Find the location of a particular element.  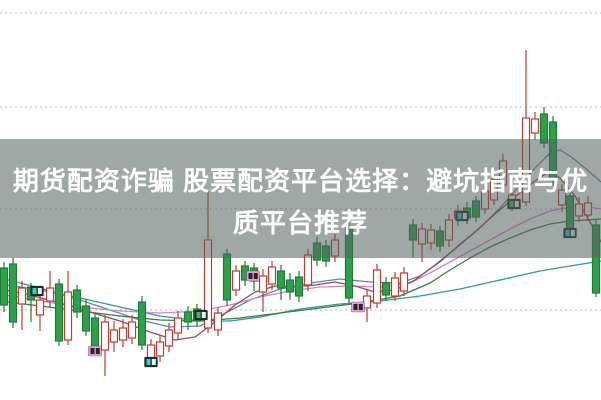

title-line-2: 质平台推荐 is located at coordinates (300, 222).